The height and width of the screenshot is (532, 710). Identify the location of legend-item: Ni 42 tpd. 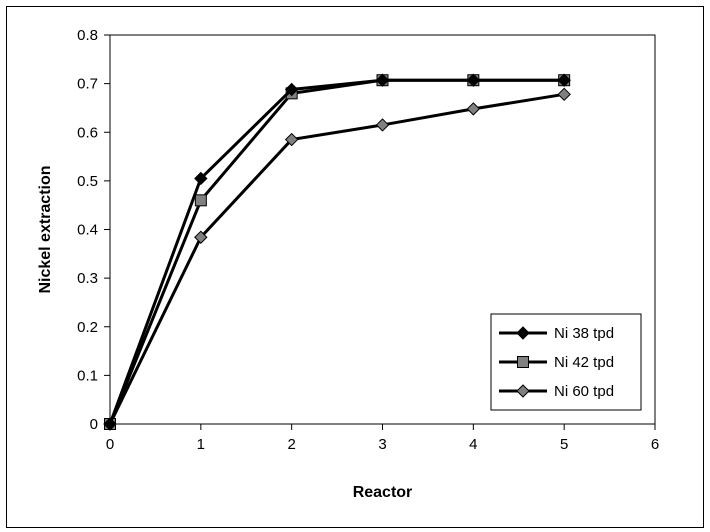
(556, 362).